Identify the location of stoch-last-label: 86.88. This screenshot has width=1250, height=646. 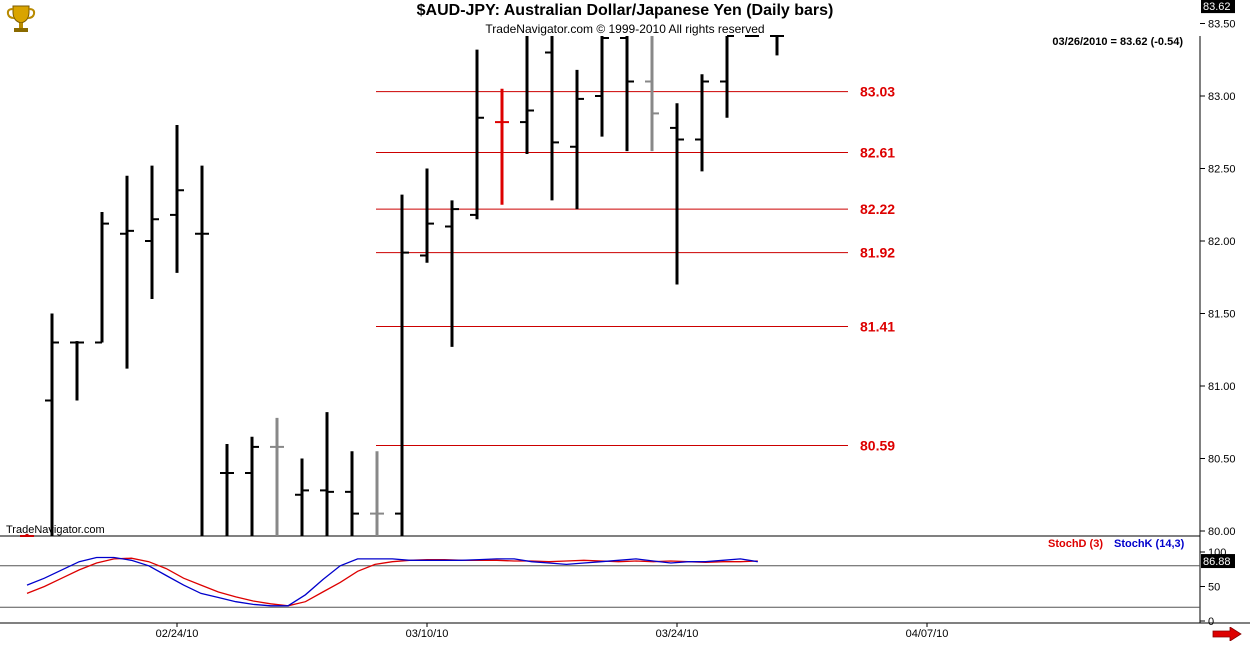
(1217, 562).